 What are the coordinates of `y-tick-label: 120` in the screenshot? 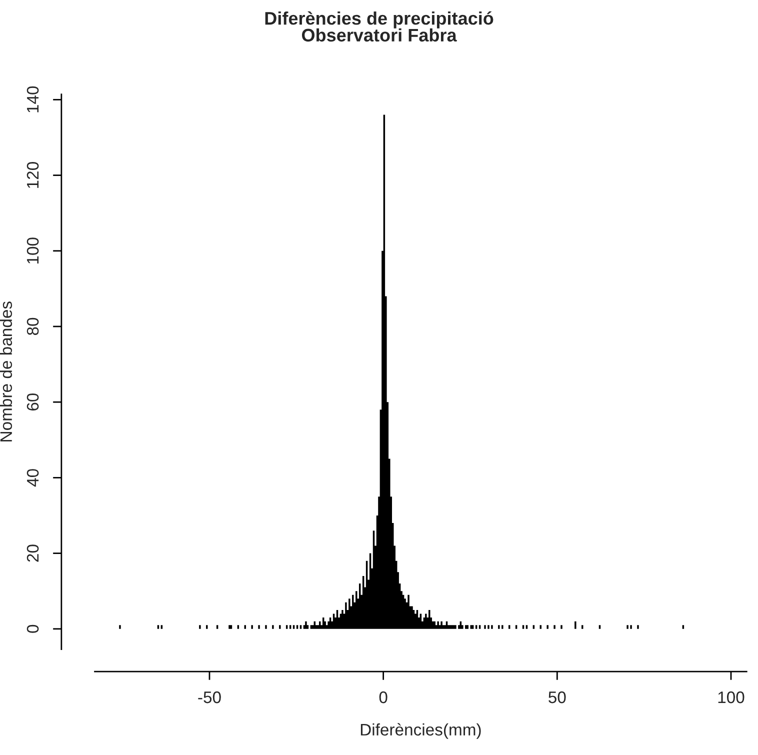 It's located at (32, 175).